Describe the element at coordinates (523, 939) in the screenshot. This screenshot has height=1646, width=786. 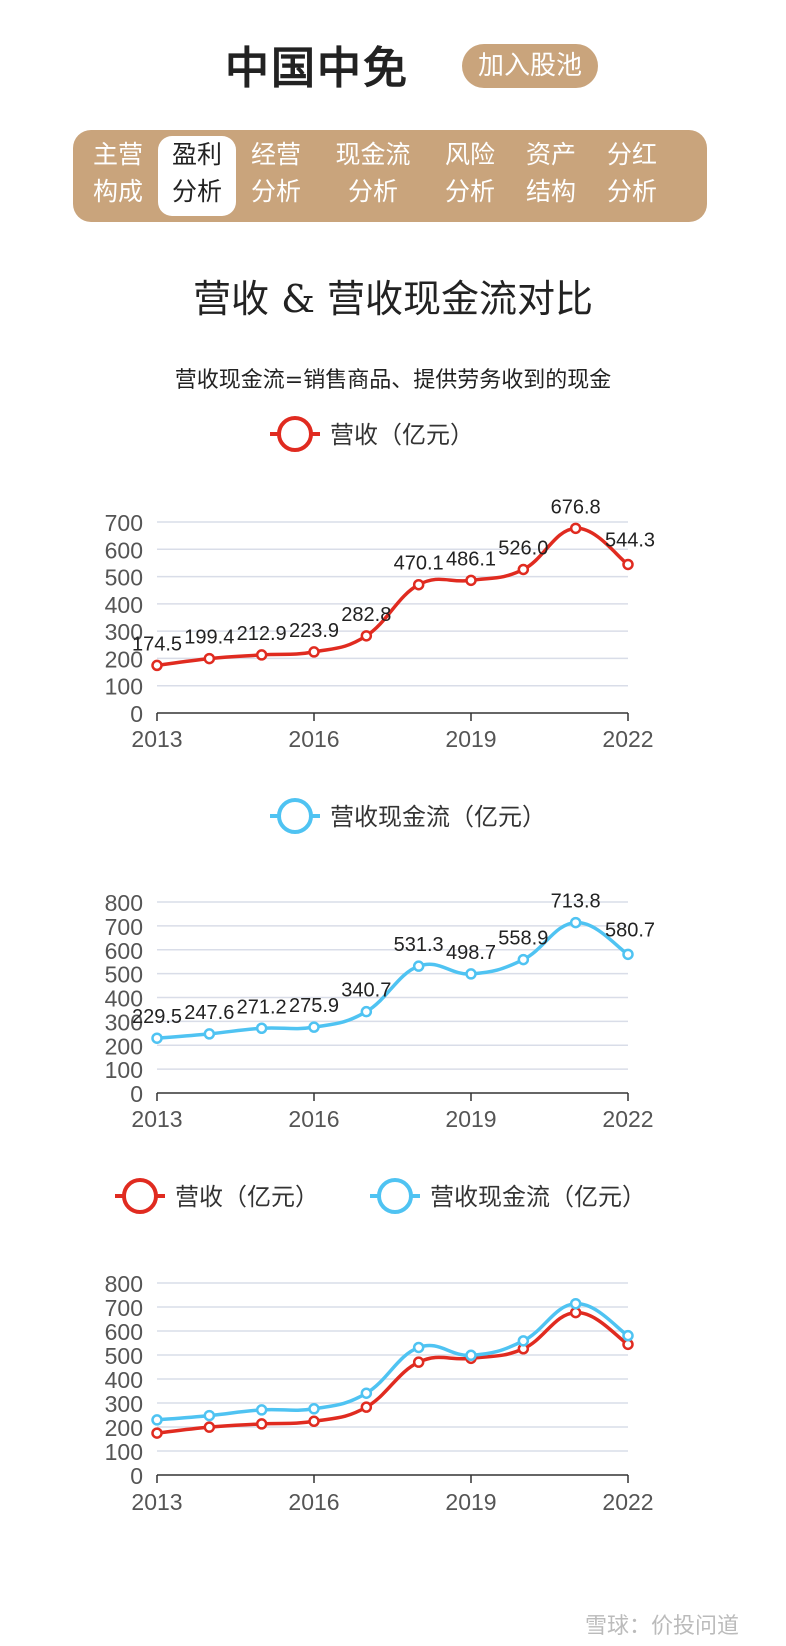
I see `data-label: 558.9` at that location.